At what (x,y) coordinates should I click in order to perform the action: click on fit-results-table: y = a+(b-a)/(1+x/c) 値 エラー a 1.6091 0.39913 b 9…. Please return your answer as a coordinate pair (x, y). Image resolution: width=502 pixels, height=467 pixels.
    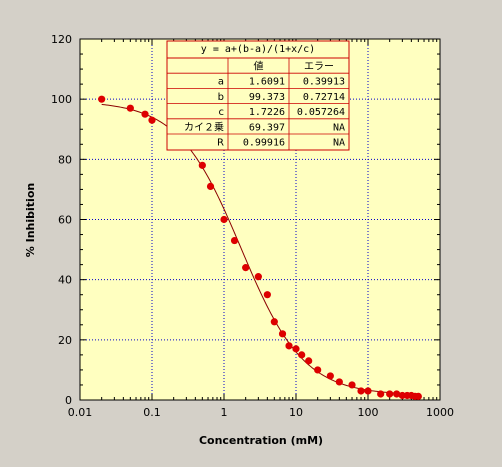
    Looking at the image, I should click on (258, 95).